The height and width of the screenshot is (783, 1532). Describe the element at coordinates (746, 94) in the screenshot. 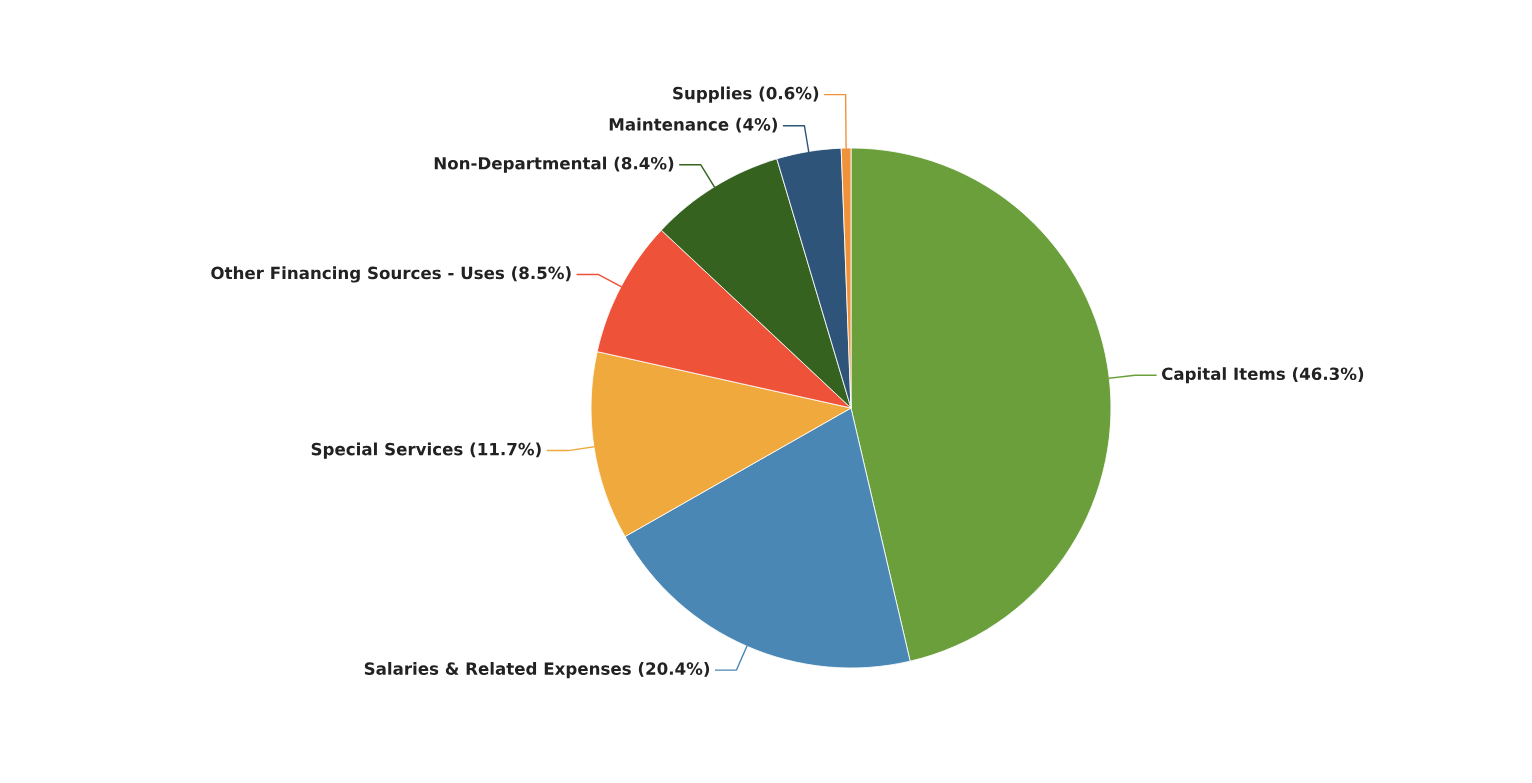

I see `slice-label: Supplies (0.6%)` at that location.